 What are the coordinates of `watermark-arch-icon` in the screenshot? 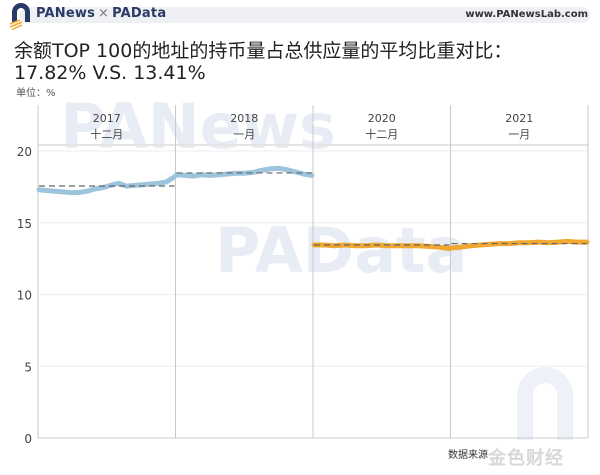 It's located at (545, 403).